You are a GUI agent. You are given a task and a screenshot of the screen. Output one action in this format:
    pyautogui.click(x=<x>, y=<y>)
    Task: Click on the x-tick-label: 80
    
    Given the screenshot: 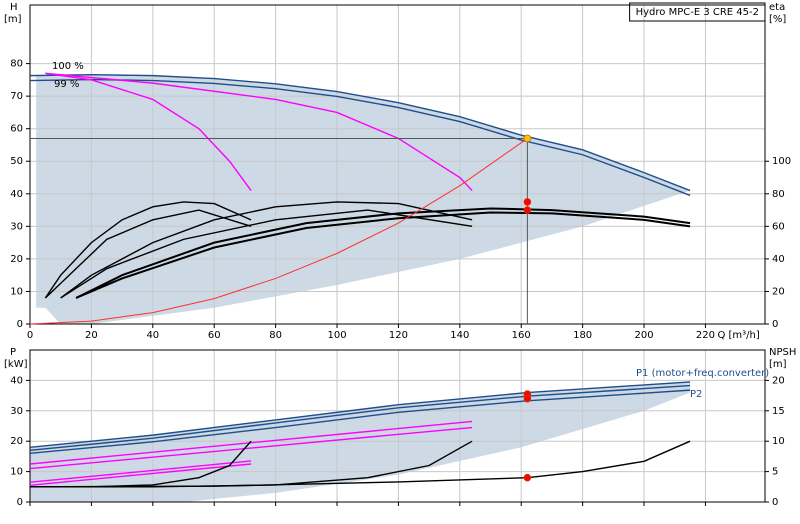 What is the action you would take?
    pyautogui.click(x=275, y=335)
    